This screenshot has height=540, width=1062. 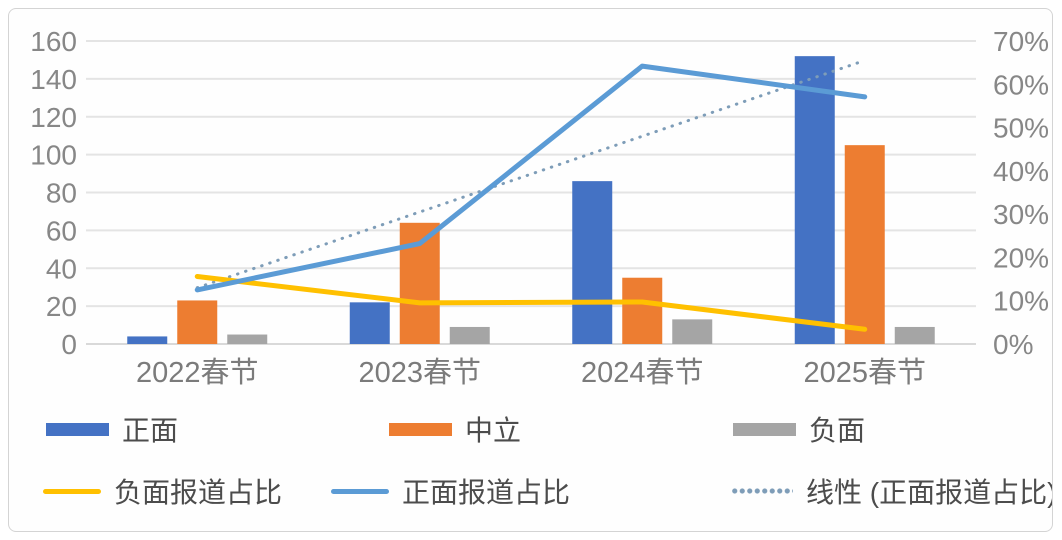 What do you see at coordinates (197, 372) in the screenshot?
I see `category-label: 2022春节` at bounding box center [197, 372].